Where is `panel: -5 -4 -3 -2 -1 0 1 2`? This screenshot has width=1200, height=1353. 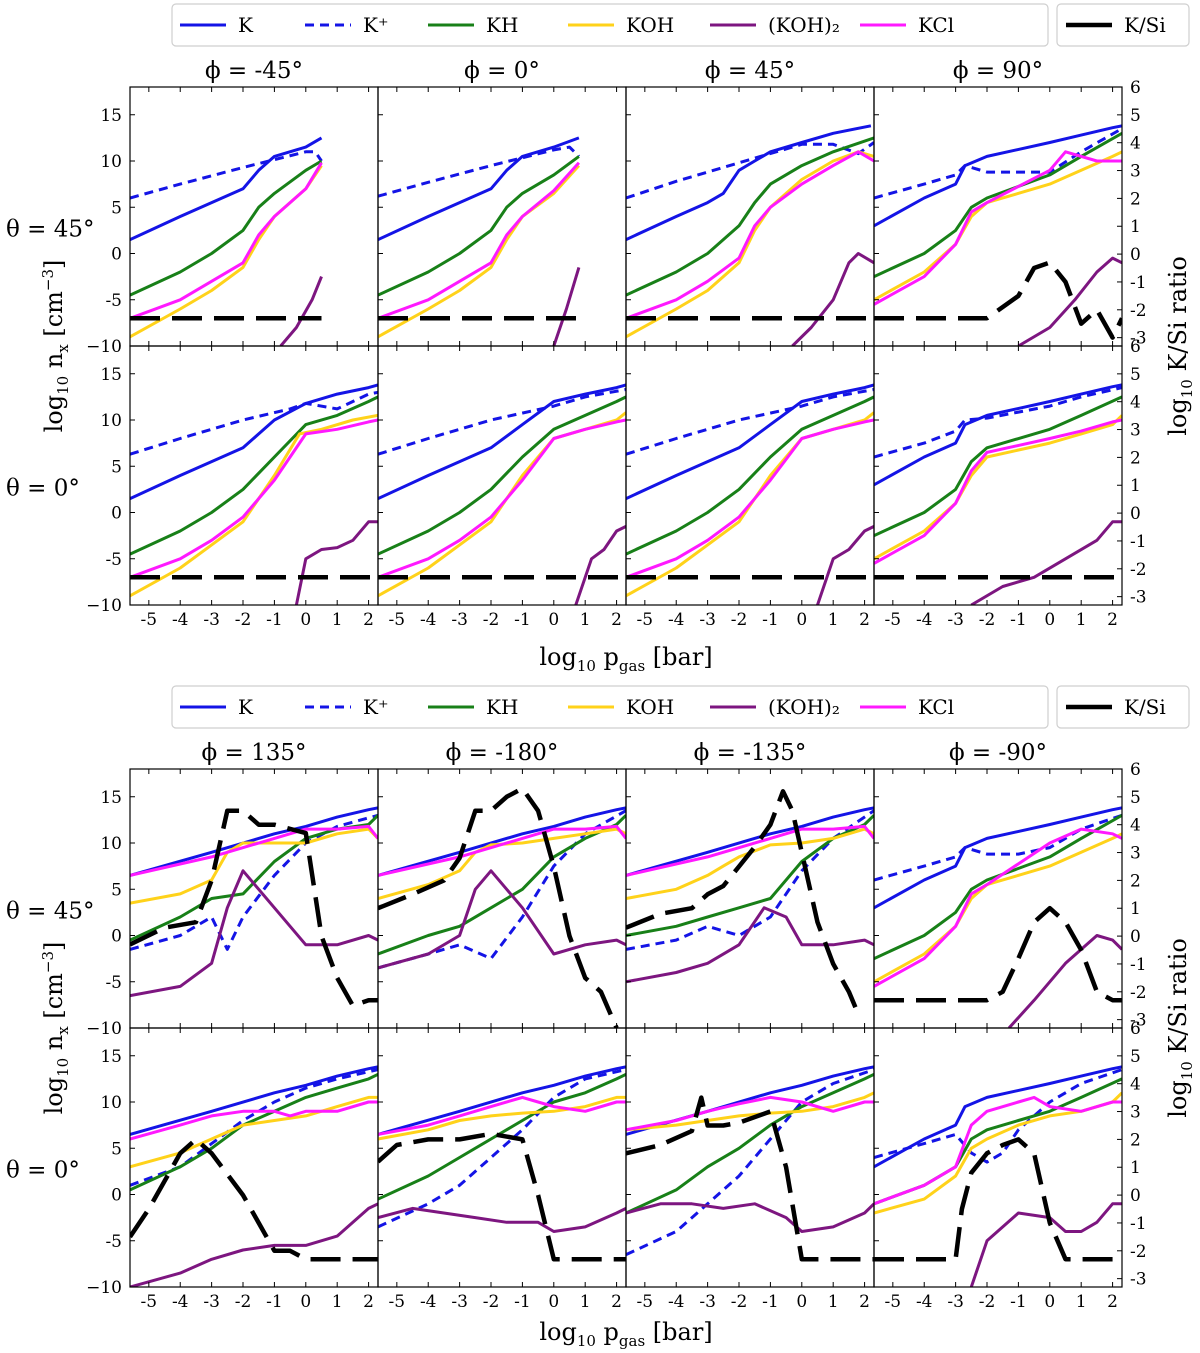
panel: -5 -4 -3 -2 -1 0 1 2 is located at coordinates (750, 487).